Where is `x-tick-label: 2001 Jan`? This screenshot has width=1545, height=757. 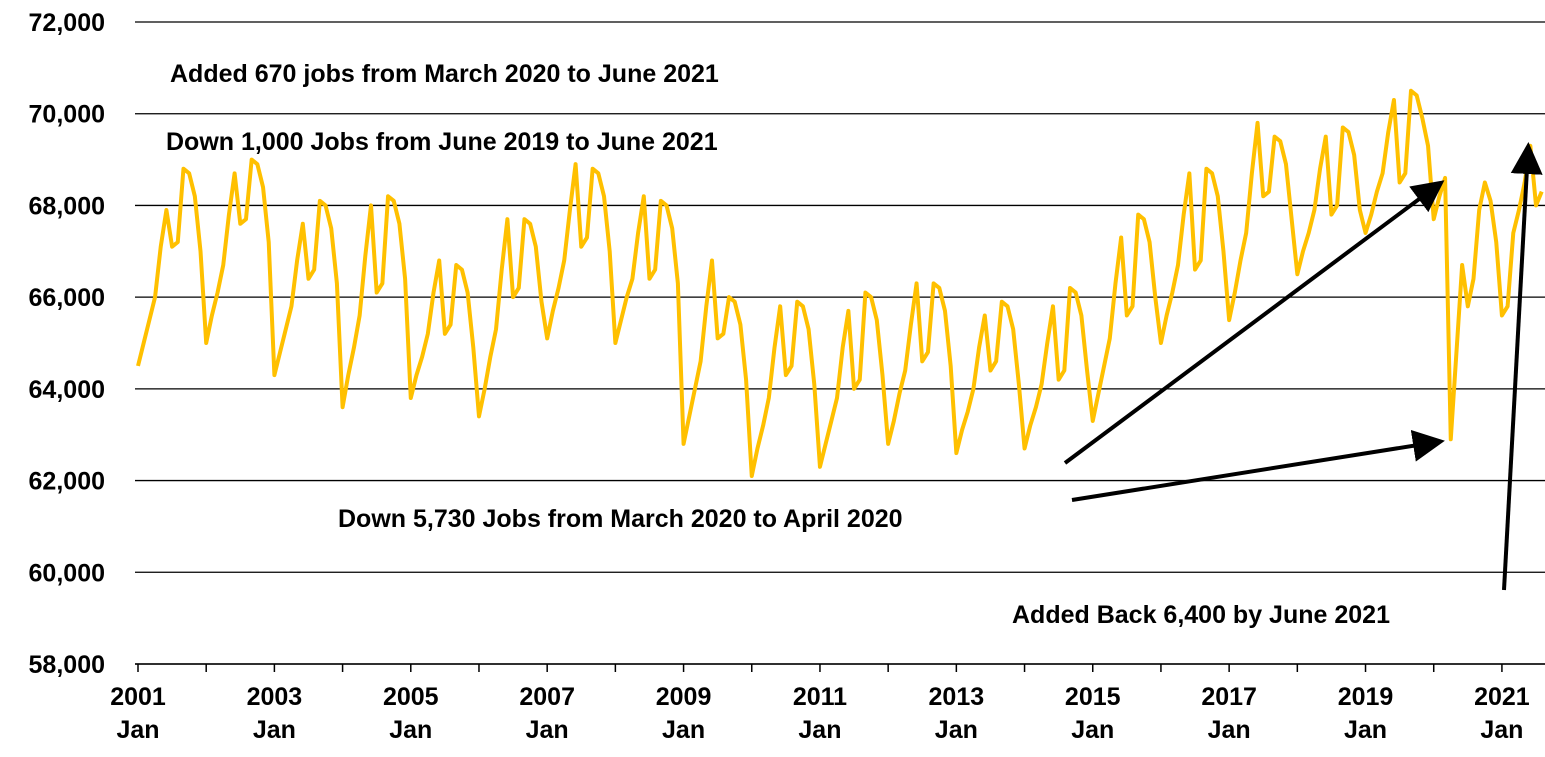
x-tick-label: 2001 Jan is located at coordinates (138, 713).